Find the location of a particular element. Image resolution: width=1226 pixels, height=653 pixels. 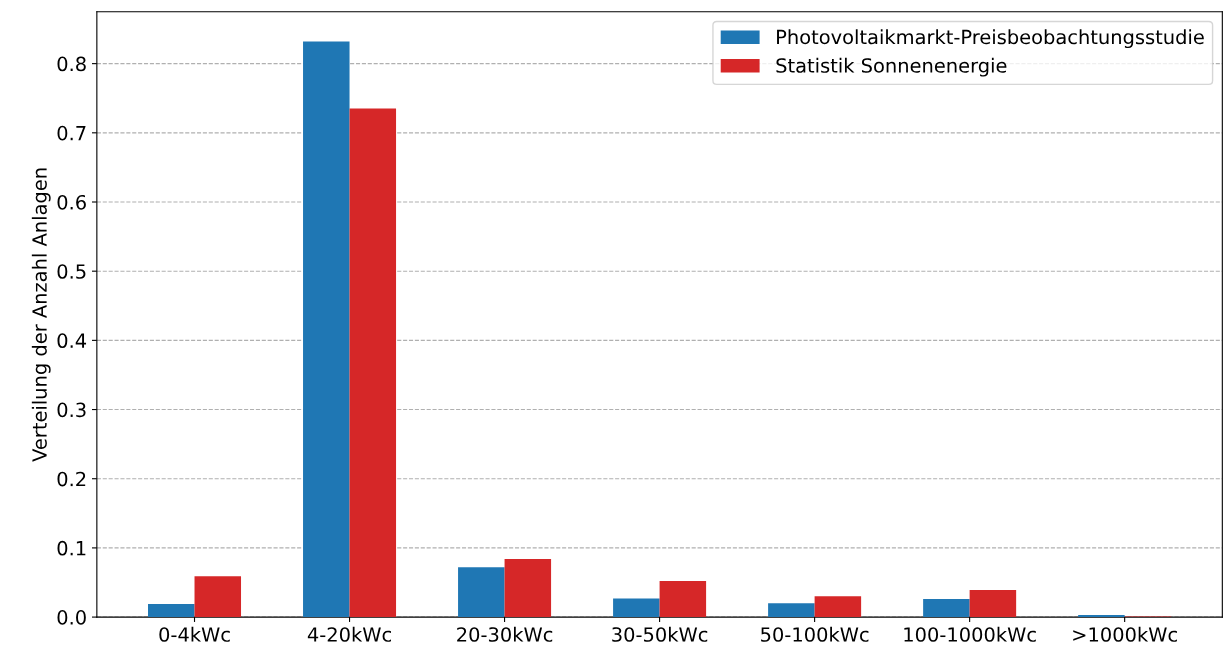

y-tick-label: 0.7 is located at coordinates (71, 133).